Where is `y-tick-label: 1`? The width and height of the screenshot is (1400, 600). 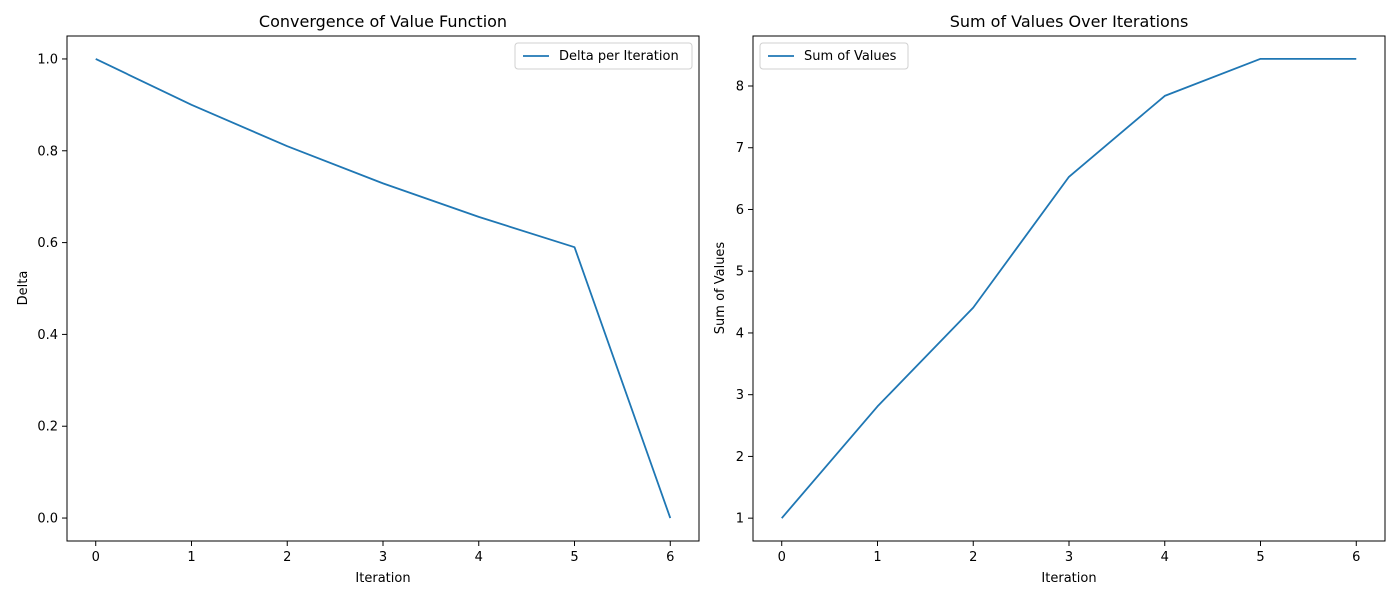 y-tick-label: 1 is located at coordinates (740, 519).